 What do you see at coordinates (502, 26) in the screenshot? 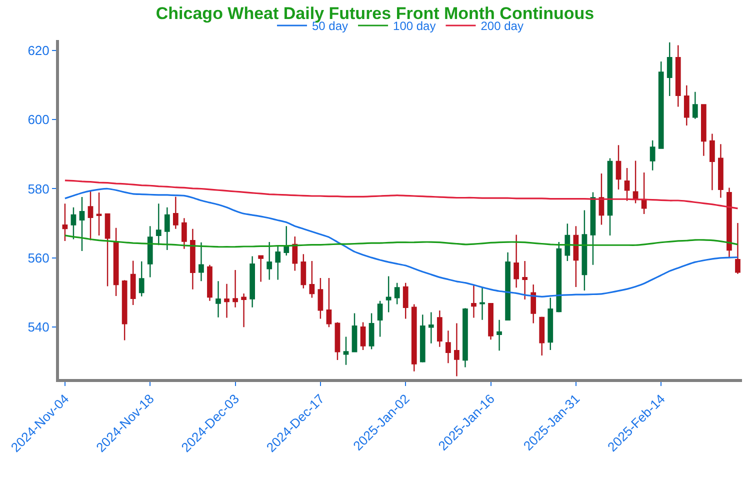
I see `legend-label: 200 day` at bounding box center [502, 26].